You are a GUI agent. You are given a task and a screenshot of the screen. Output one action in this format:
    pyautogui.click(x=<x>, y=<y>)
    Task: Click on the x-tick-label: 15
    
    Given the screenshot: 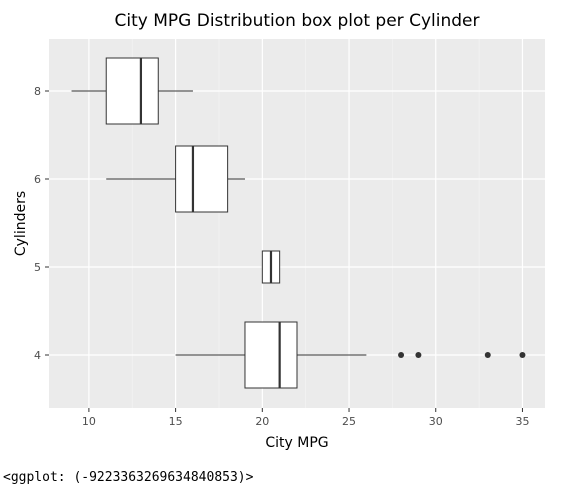 What is the action you would take?
    pyautogui.click(x=176, y=421)
    